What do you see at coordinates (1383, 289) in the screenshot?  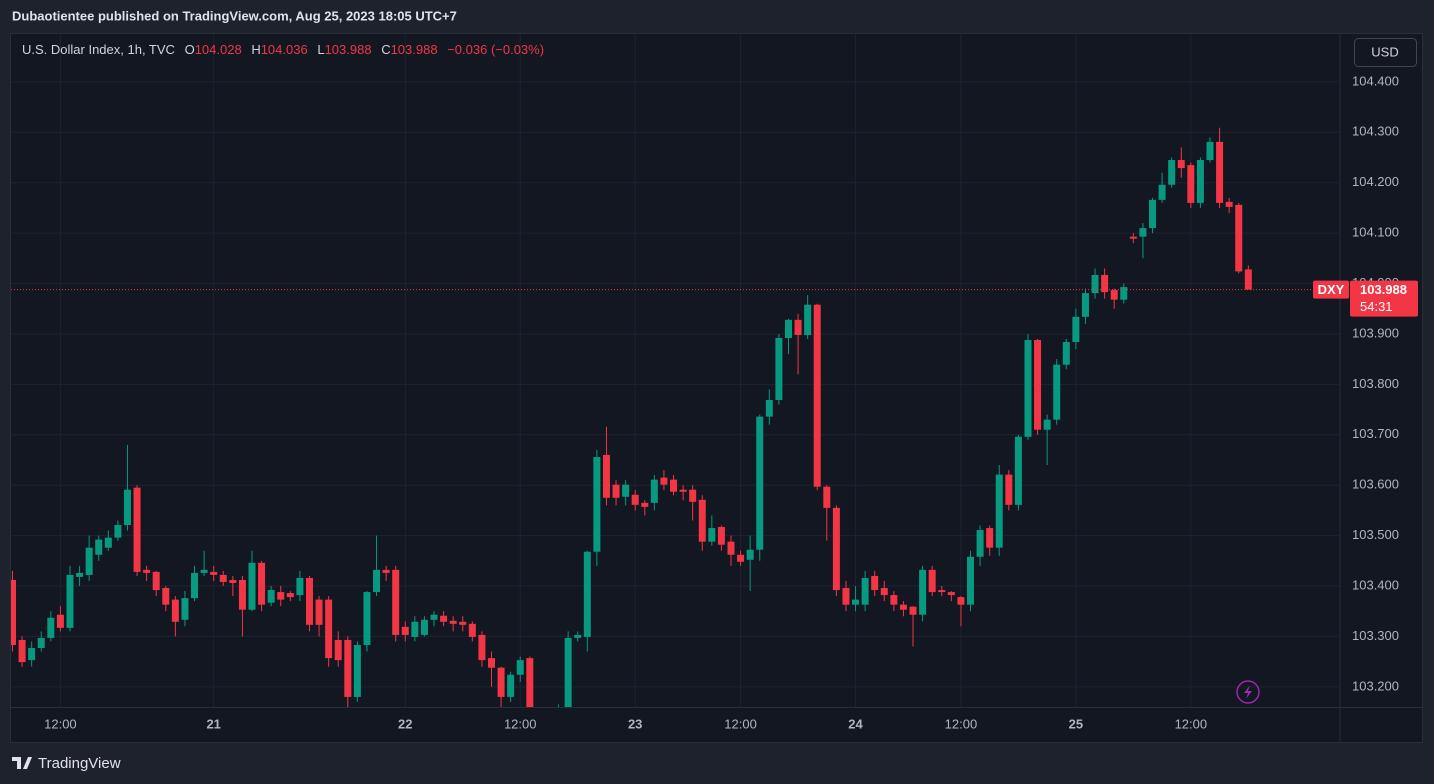 I see `last-price-label: 103.988` at bounding box center [1383, 289].